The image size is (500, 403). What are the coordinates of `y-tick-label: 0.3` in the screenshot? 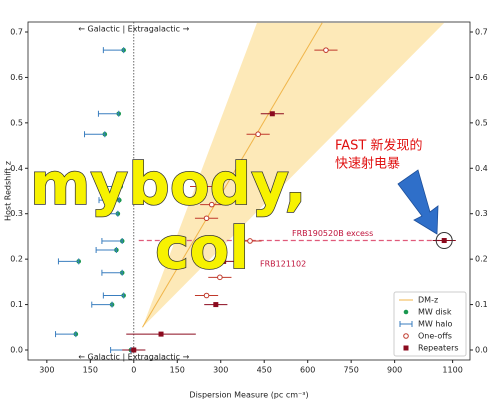 It's located at (16, 213).